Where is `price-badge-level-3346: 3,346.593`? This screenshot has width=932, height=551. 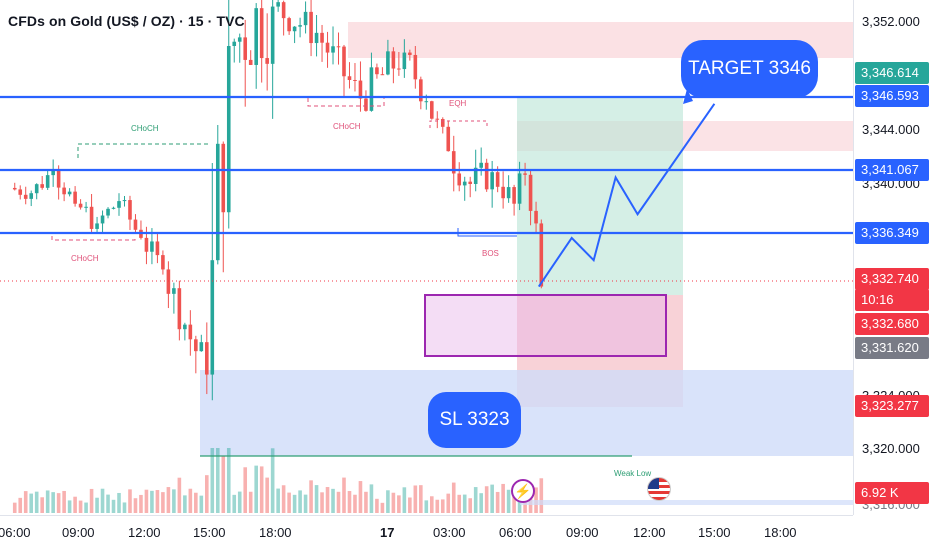 price-badge-level-3346: 3,346.593 is located at coordinates (892, 96).